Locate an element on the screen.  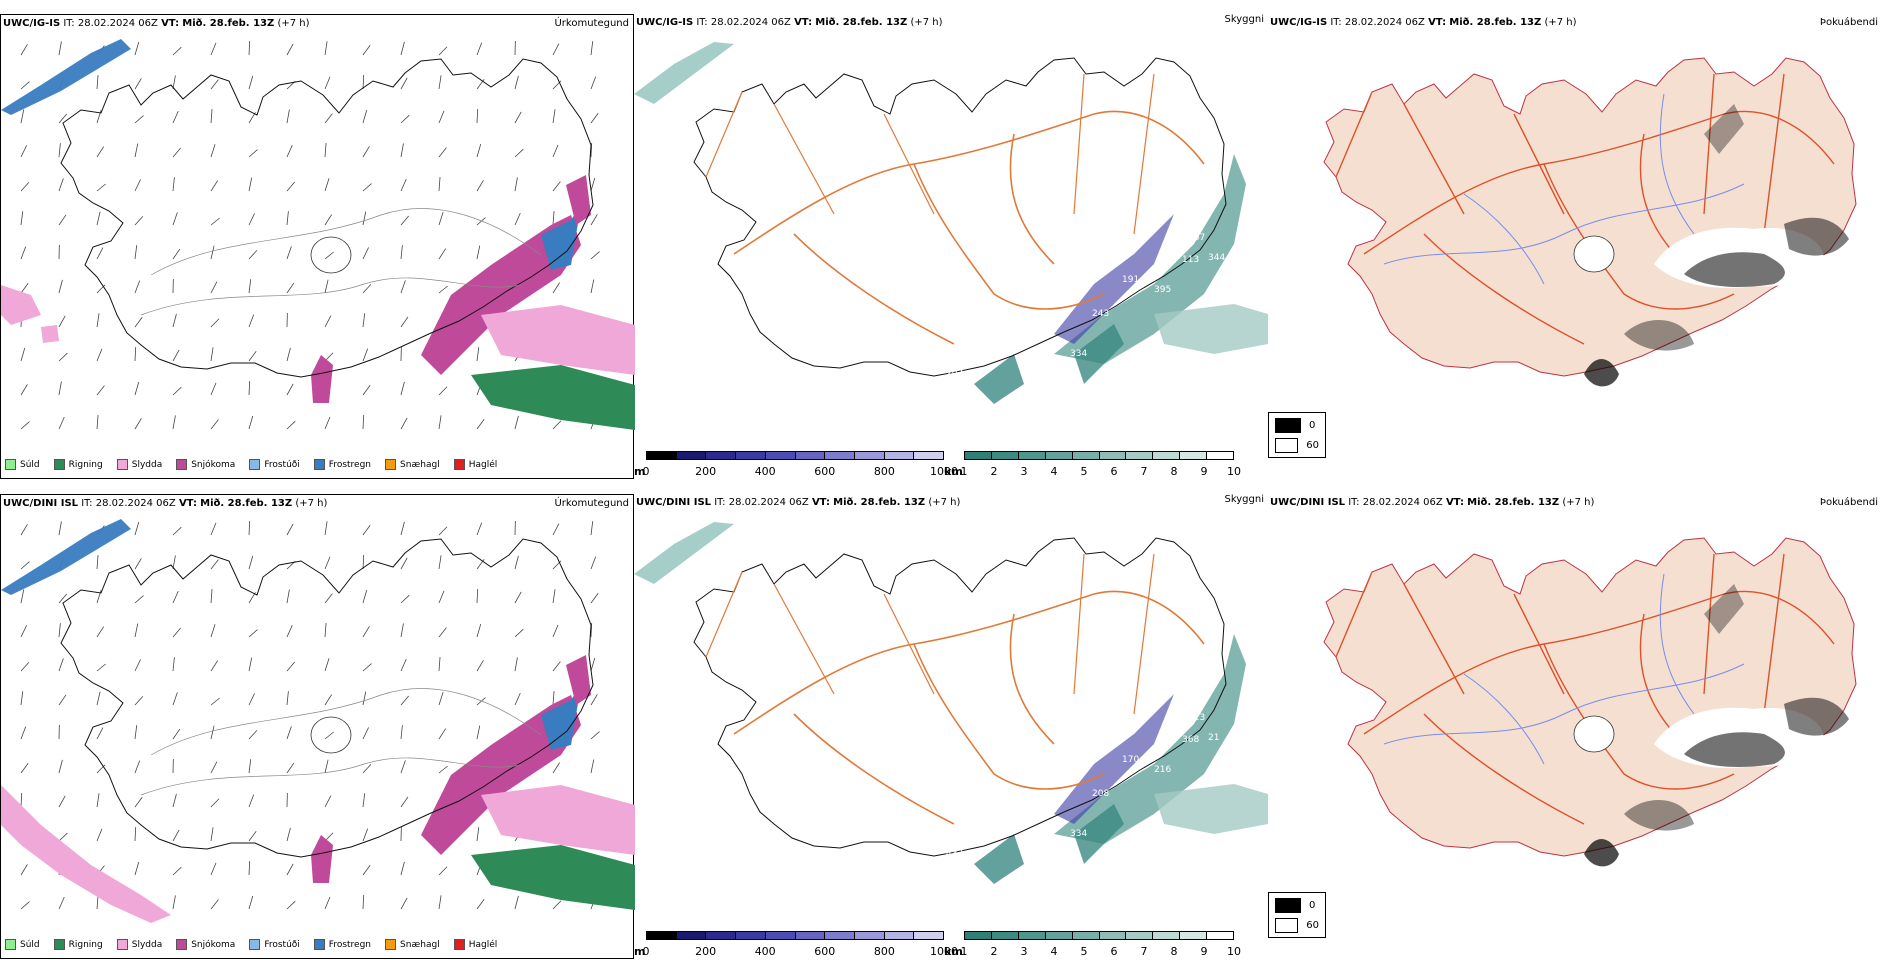
fog-legend-item: 0 is located at coordinates (1297, 905).